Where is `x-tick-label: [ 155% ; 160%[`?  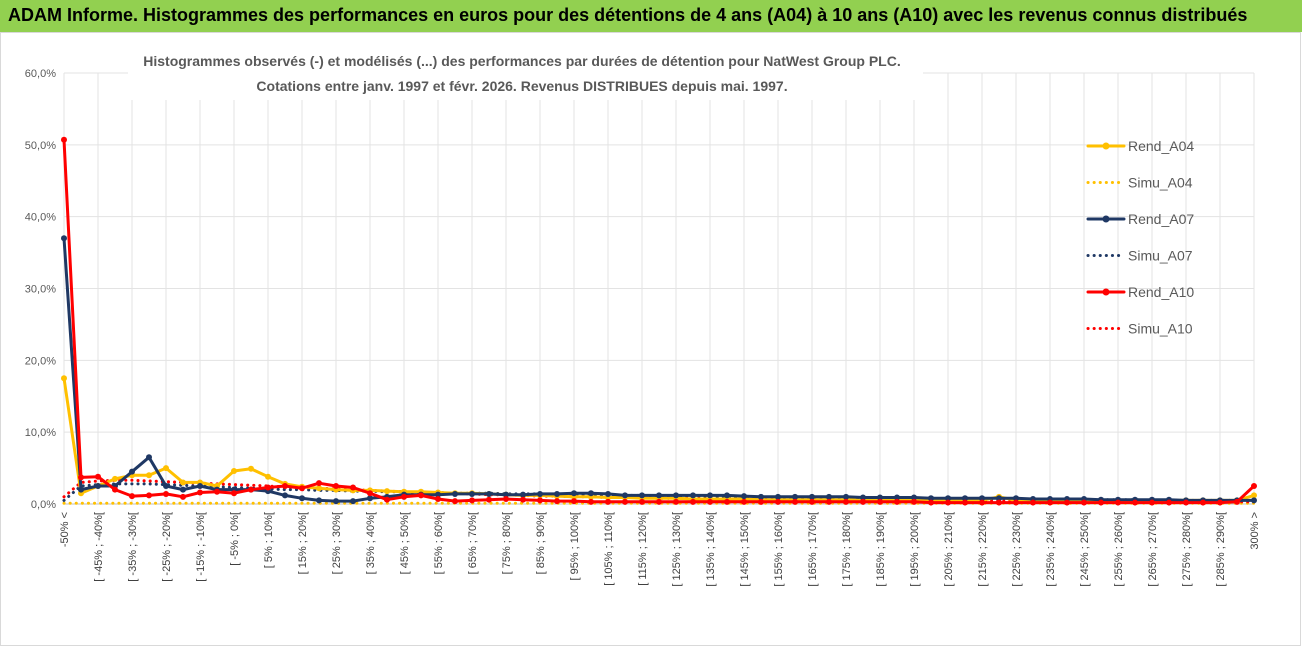
x-tick-label: [ 155% ; 160%[ is located at coordinates (779, 549).